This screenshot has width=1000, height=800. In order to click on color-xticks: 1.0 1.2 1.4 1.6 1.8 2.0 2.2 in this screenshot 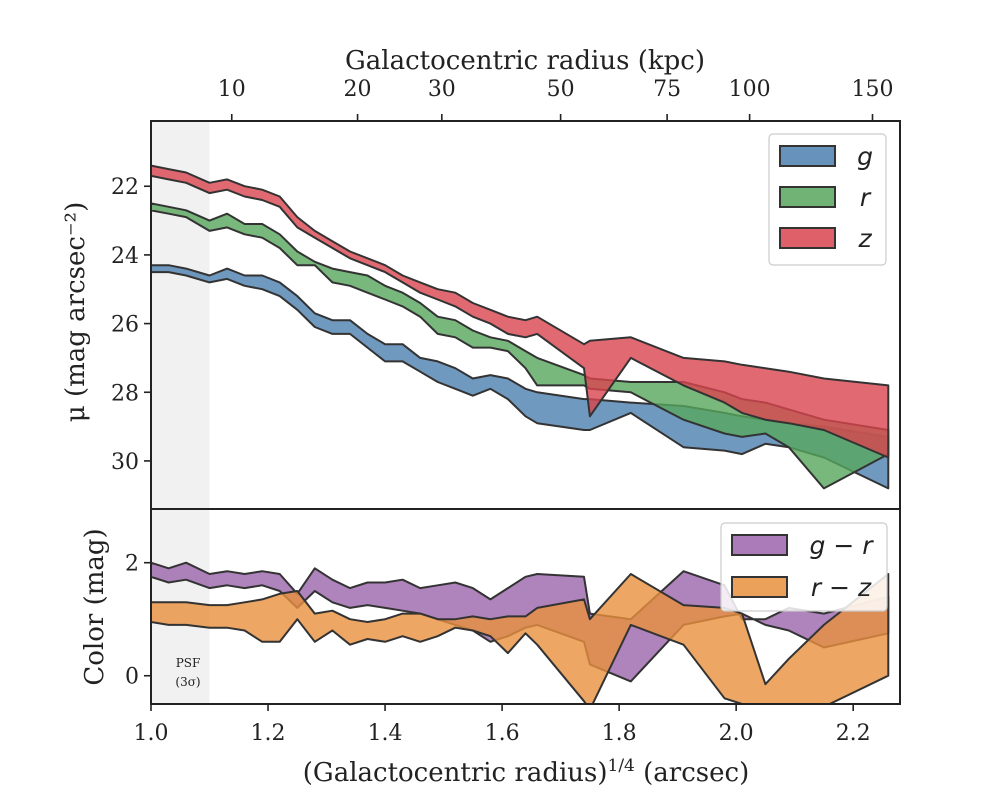, I will do `click(502, 725)`.